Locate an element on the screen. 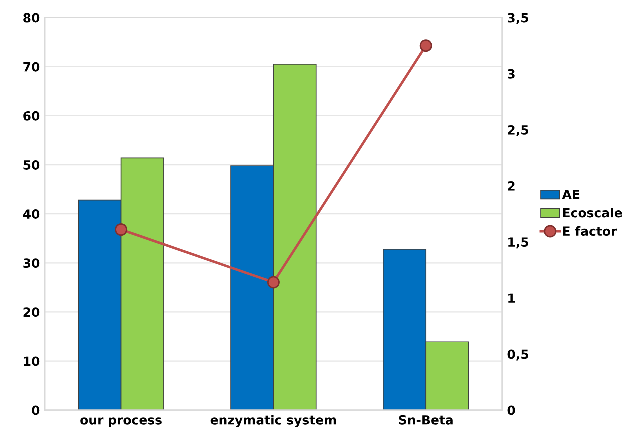 The height and width of the screenshot is (446, 644). y2-tick-label: 3 is located at coordinates (511, 74).